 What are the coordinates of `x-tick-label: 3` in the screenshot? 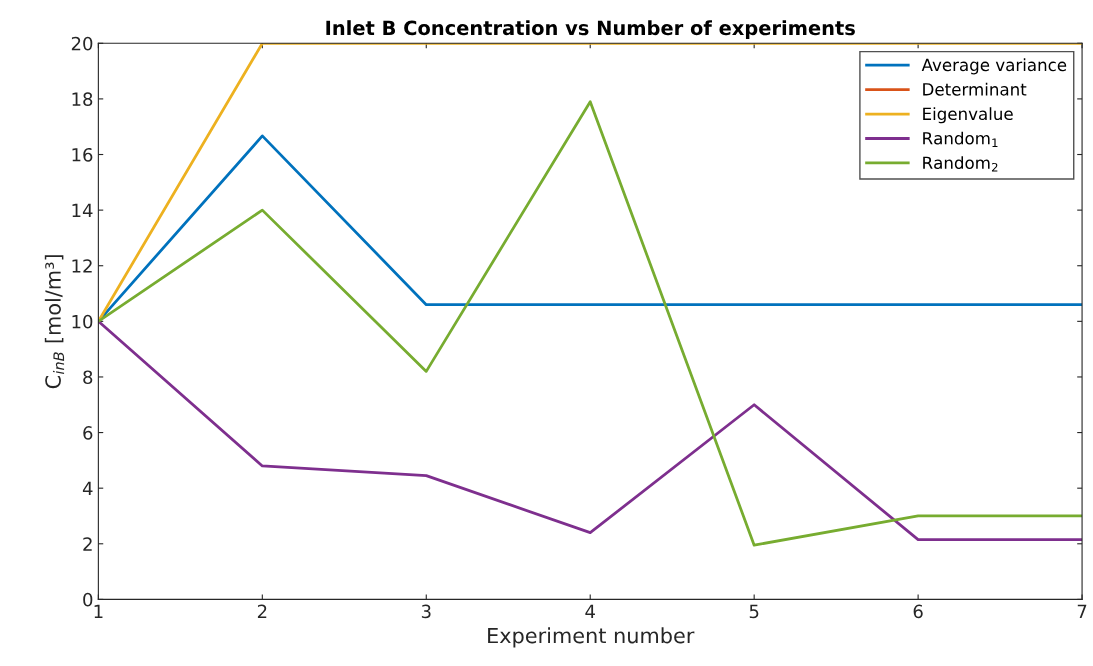 It's located at (426, 611).